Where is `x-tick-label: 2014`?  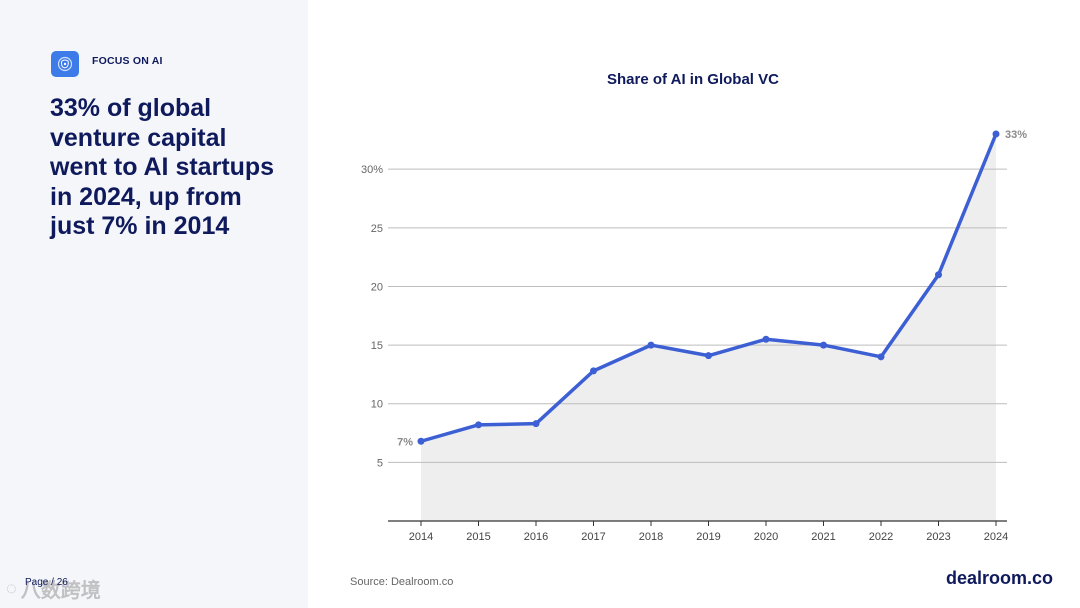
x-tick-label: 2014 is located at coordinates (421, 537).